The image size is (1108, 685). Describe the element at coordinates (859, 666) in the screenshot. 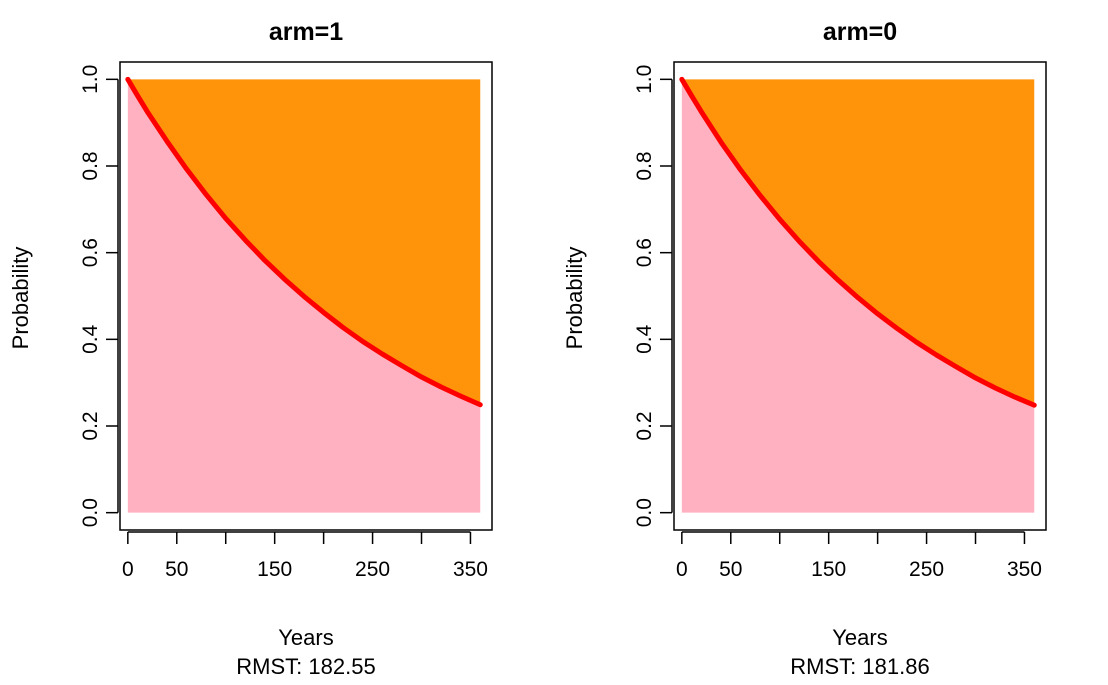

I see `rmst-label: RMST: 181.86` at that location.